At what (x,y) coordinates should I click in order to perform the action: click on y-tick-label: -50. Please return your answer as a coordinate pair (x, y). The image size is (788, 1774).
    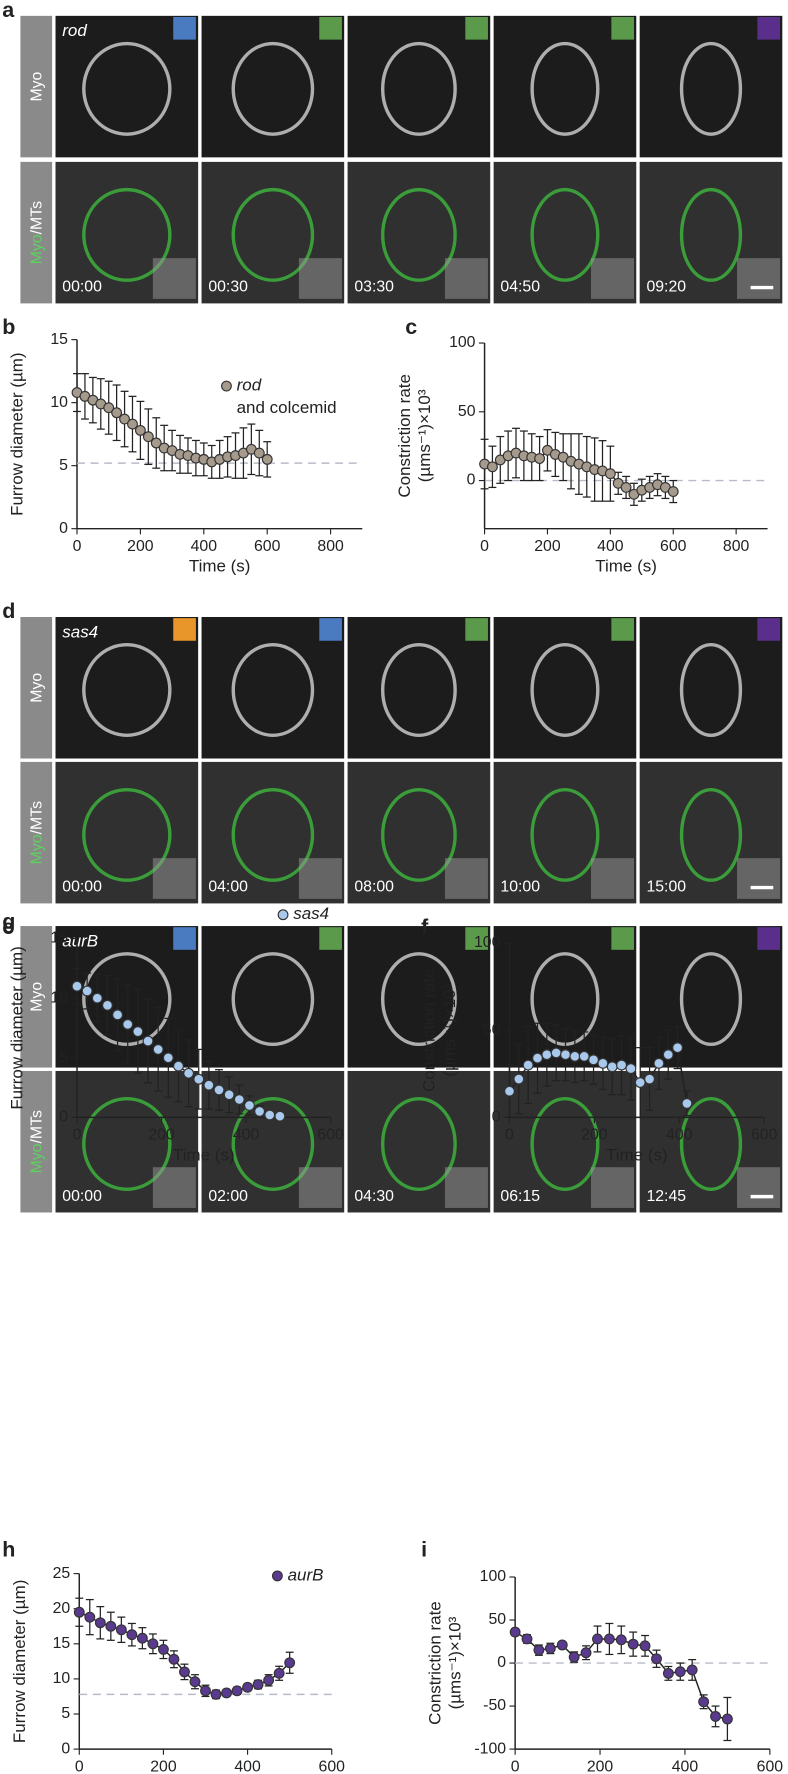
    Looking at the image, I should click on (494, 1705).